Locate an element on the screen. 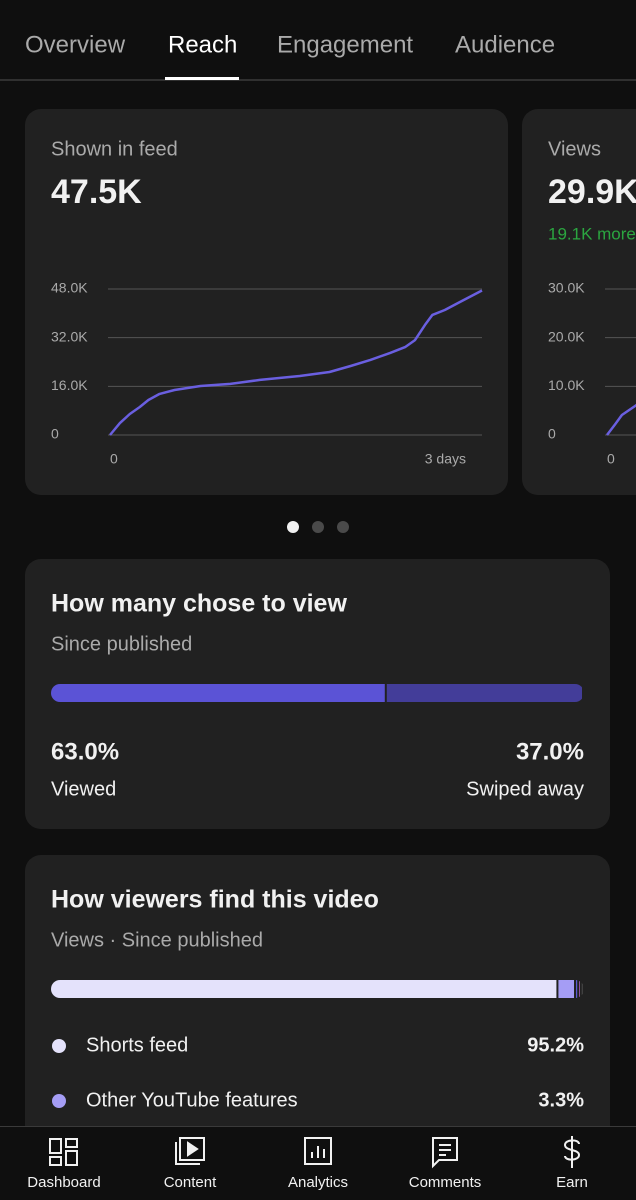 This screenshot has height=1200, width=636. y-tick-label: 16.0K is located at coordinates (69, 385).